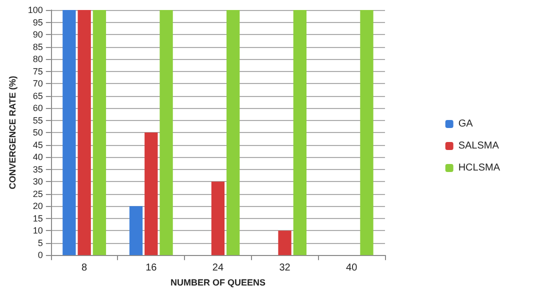 The height and width of the screenshot is (292, 545). I want to click on y-tick-label: 85, so click(37, 47).